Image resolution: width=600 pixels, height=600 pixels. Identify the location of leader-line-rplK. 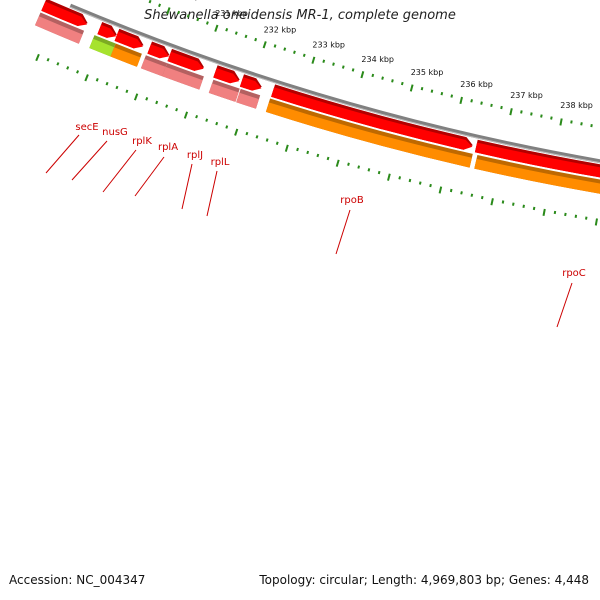
(119, 171).